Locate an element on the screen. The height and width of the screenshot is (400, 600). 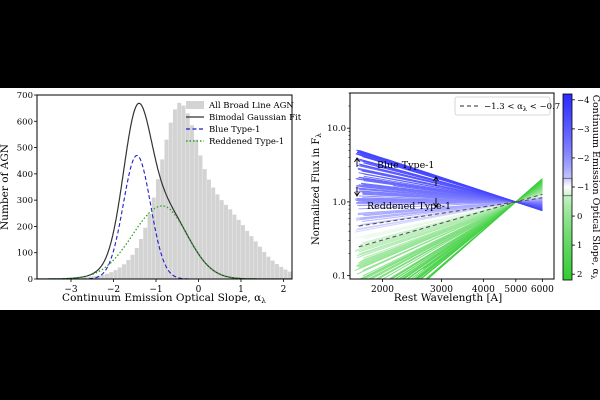
legend-label: All Broad Line AGN is located at coordinates (251, 106).